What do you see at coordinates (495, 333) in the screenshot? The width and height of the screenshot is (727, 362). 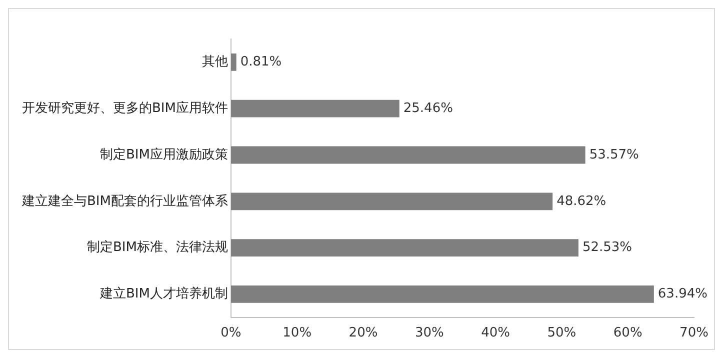 I see `x-tick-label: 40%` at bounding box center [495, 333].